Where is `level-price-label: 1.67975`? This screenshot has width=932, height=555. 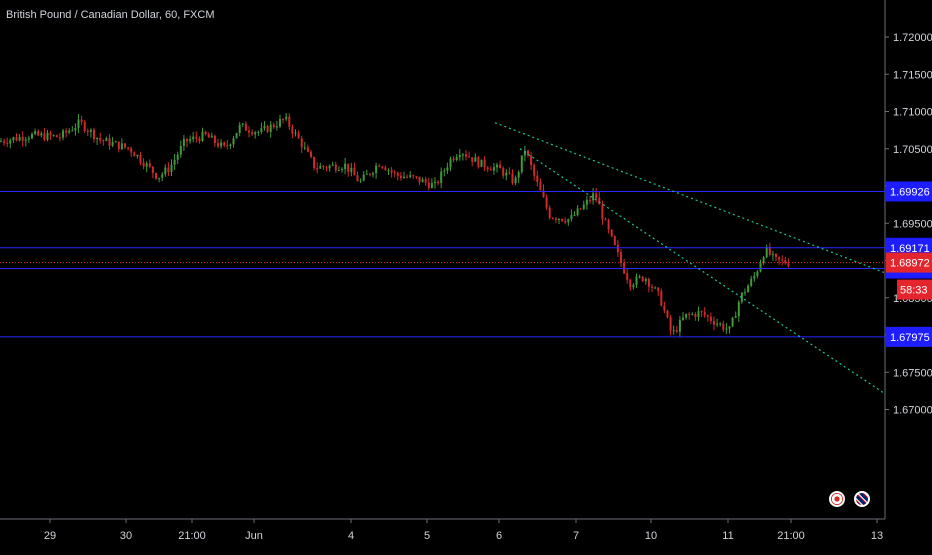 level-price-label: 1.67975 is located at coordinates (910, 338).